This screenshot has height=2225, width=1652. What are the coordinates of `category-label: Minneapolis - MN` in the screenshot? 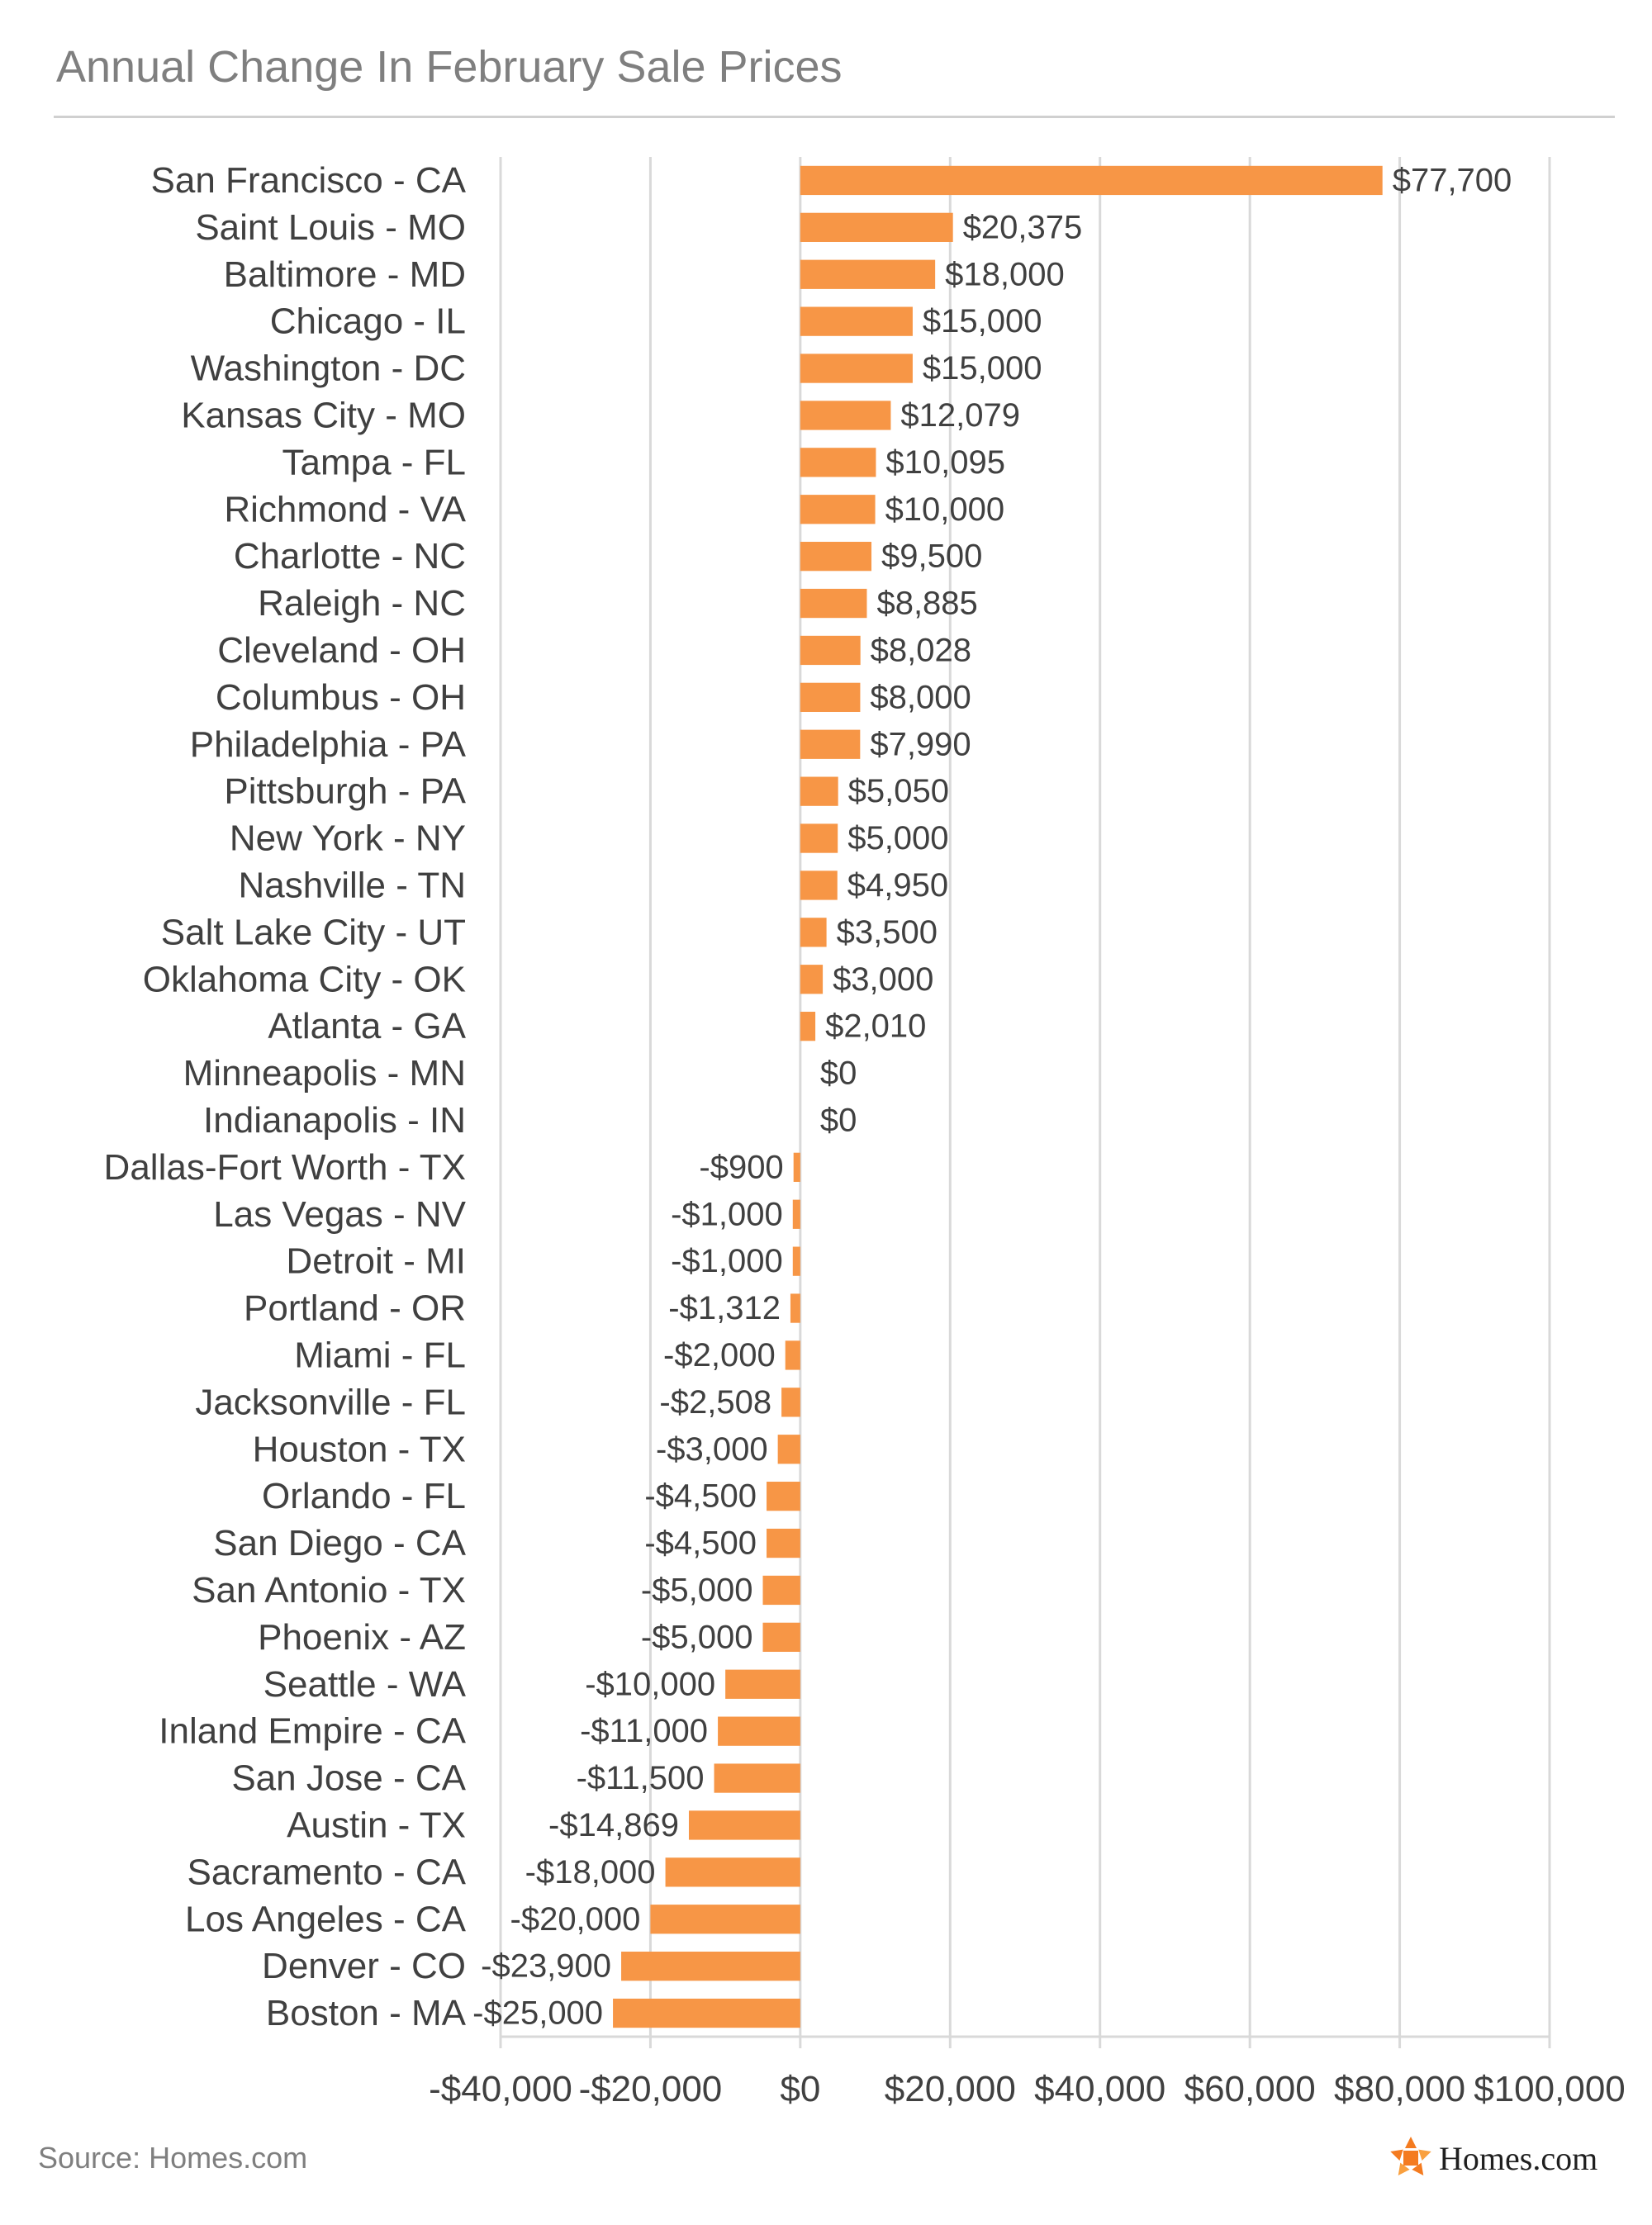 It's located at (324, 1074).